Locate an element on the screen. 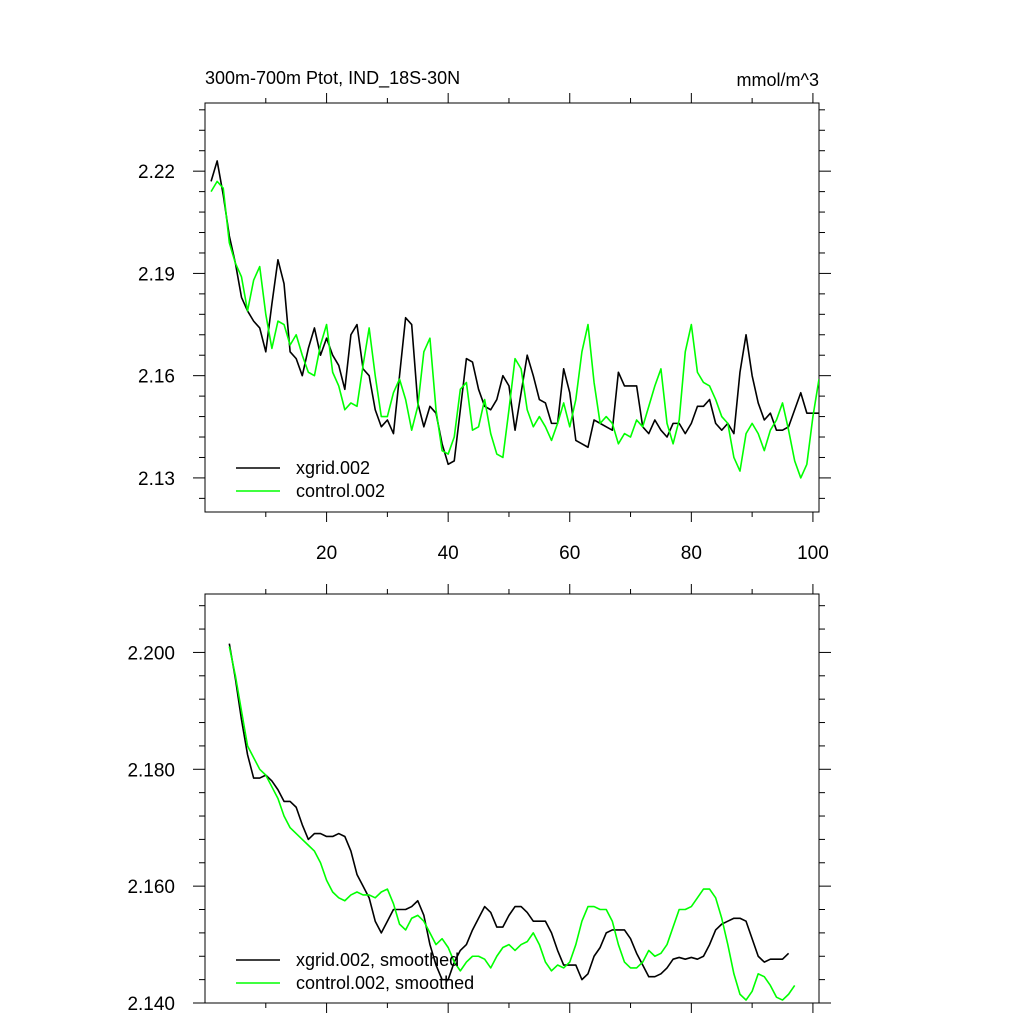 The width and height of the screenshot is (1024, 1024). y-tick-label: 2.140 is located at coordinates (151, 1004).